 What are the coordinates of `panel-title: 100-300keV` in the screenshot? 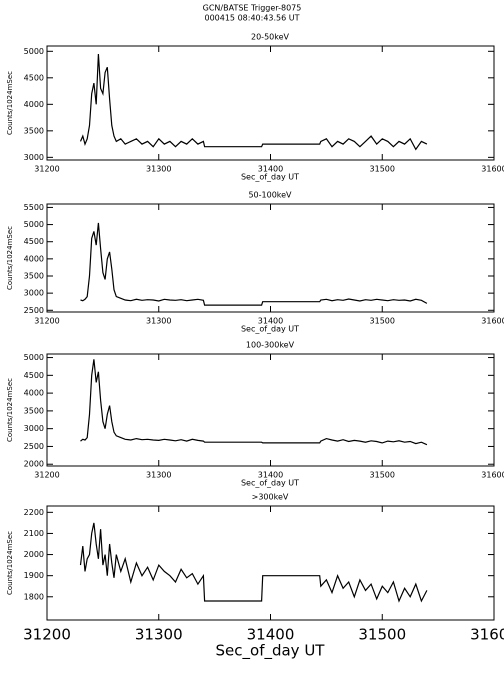 It's located at (270, 345).